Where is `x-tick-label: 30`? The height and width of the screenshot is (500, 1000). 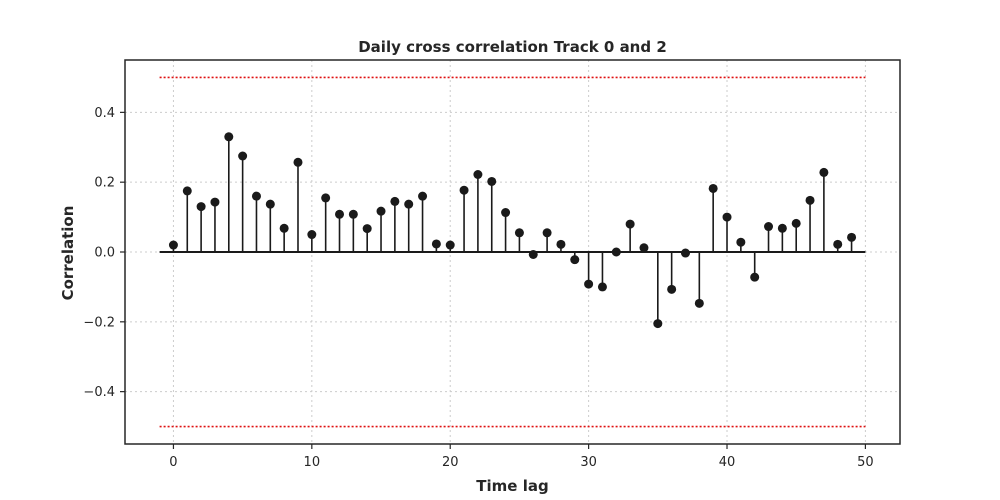
x-tick-label: 30 is located at coordinates (588, 462).